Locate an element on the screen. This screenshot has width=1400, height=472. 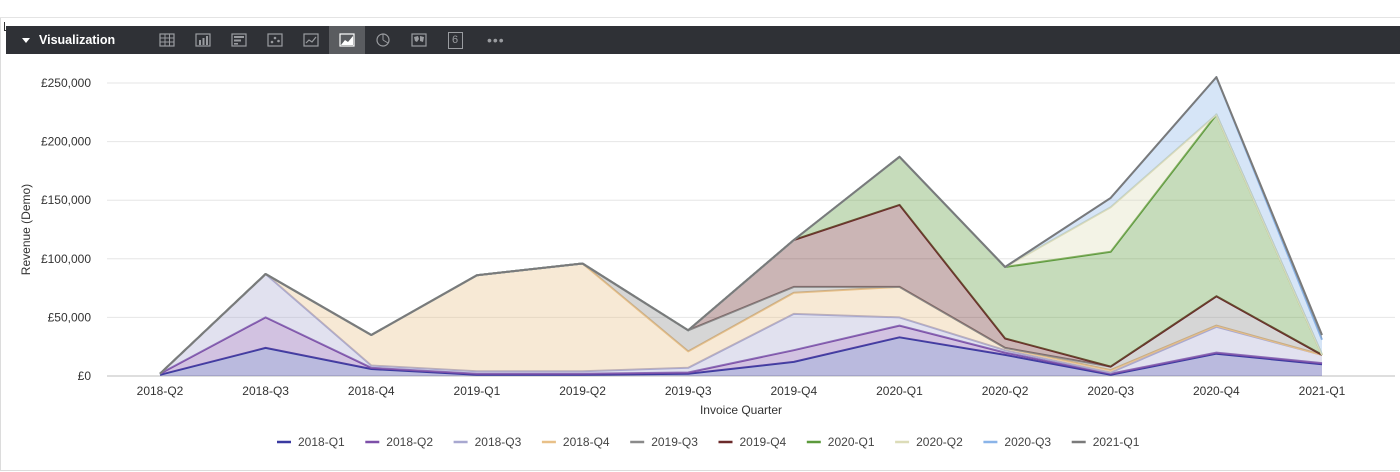
y-tick-label: £150,000 is located at coordinates (66, 200).